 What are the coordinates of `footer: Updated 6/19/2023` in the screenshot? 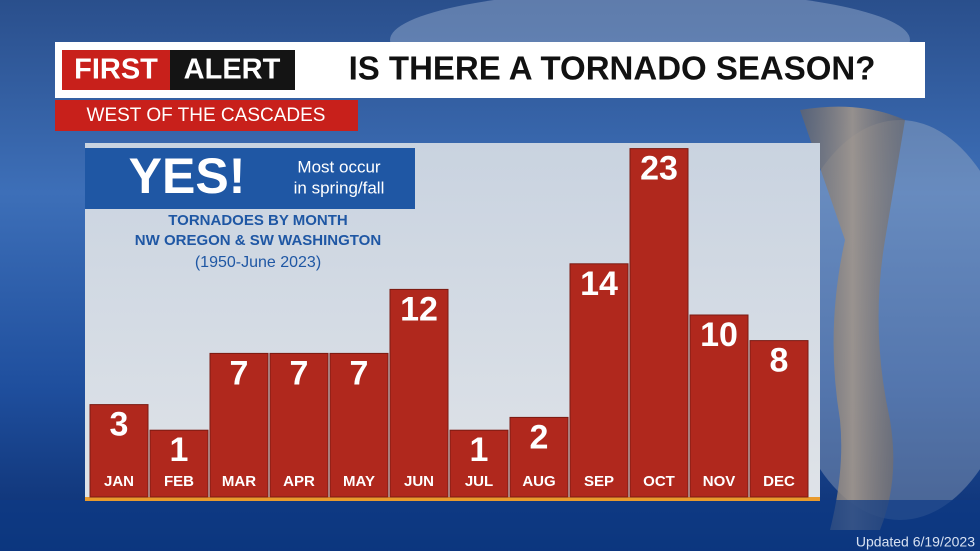 It's located at (915, 542).